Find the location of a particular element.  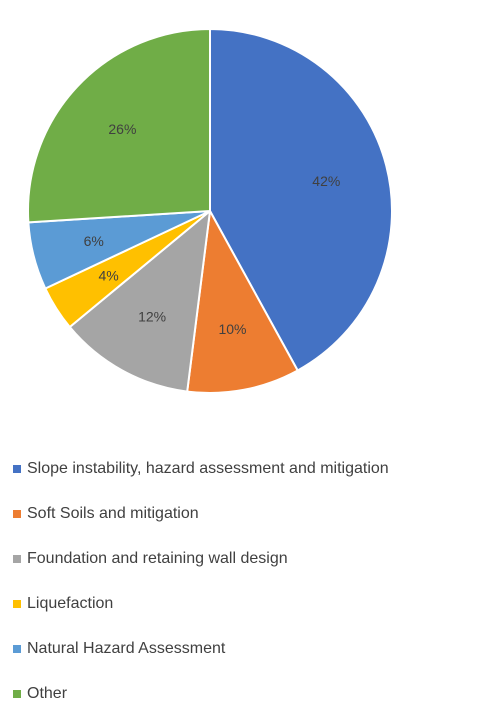

slice-data-label-1: 10% is located at coordinates (232, 329).